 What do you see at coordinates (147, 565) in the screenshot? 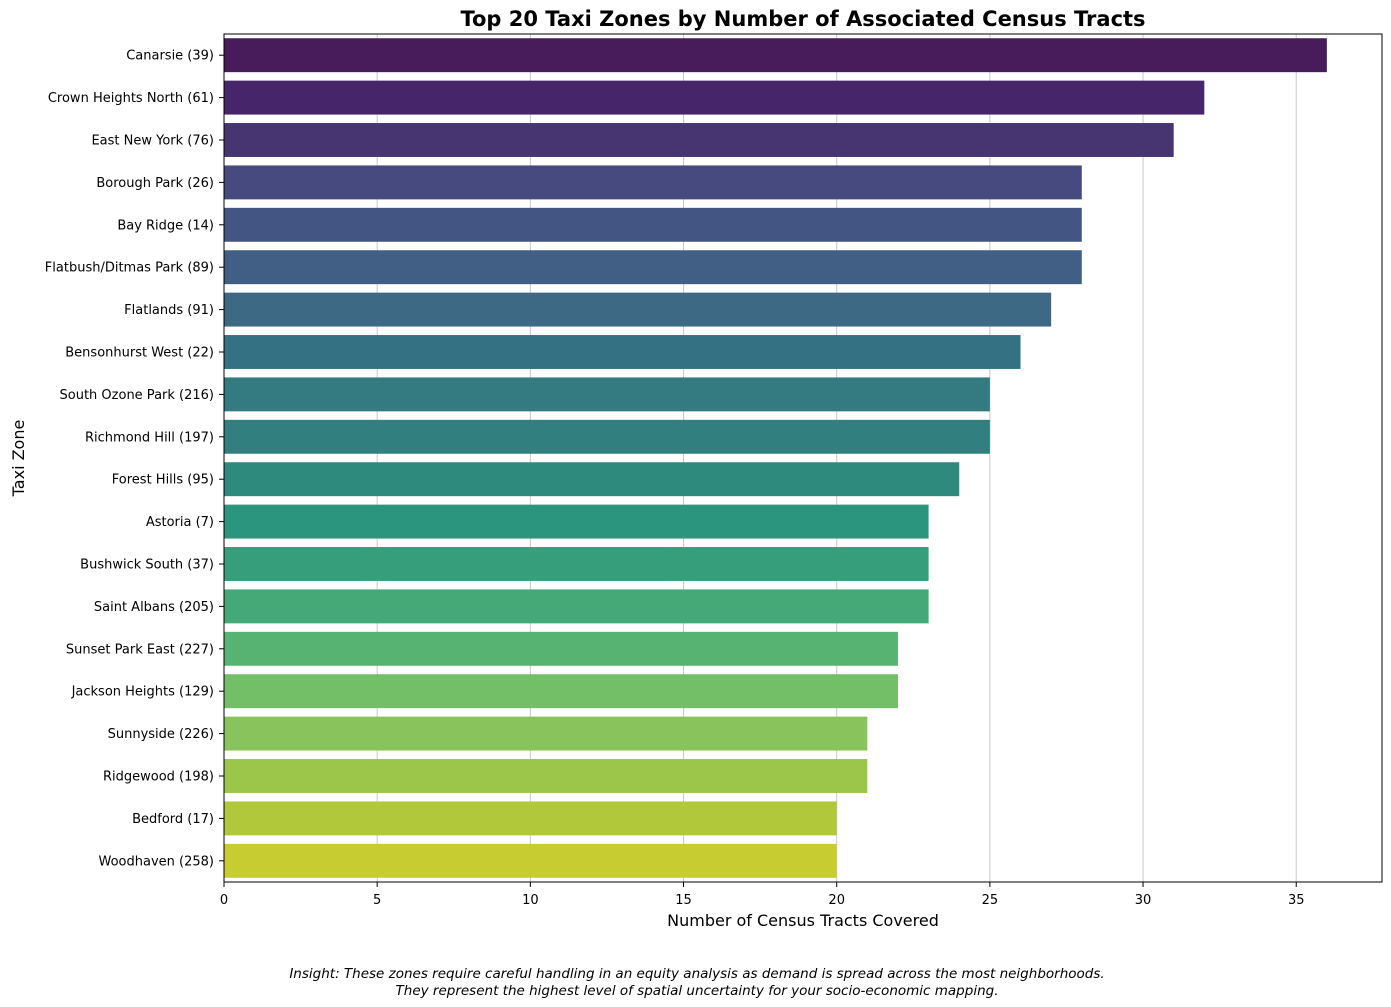
I see `y-tick-label: Bushwick South (37)` at bounding box center [147, 565].